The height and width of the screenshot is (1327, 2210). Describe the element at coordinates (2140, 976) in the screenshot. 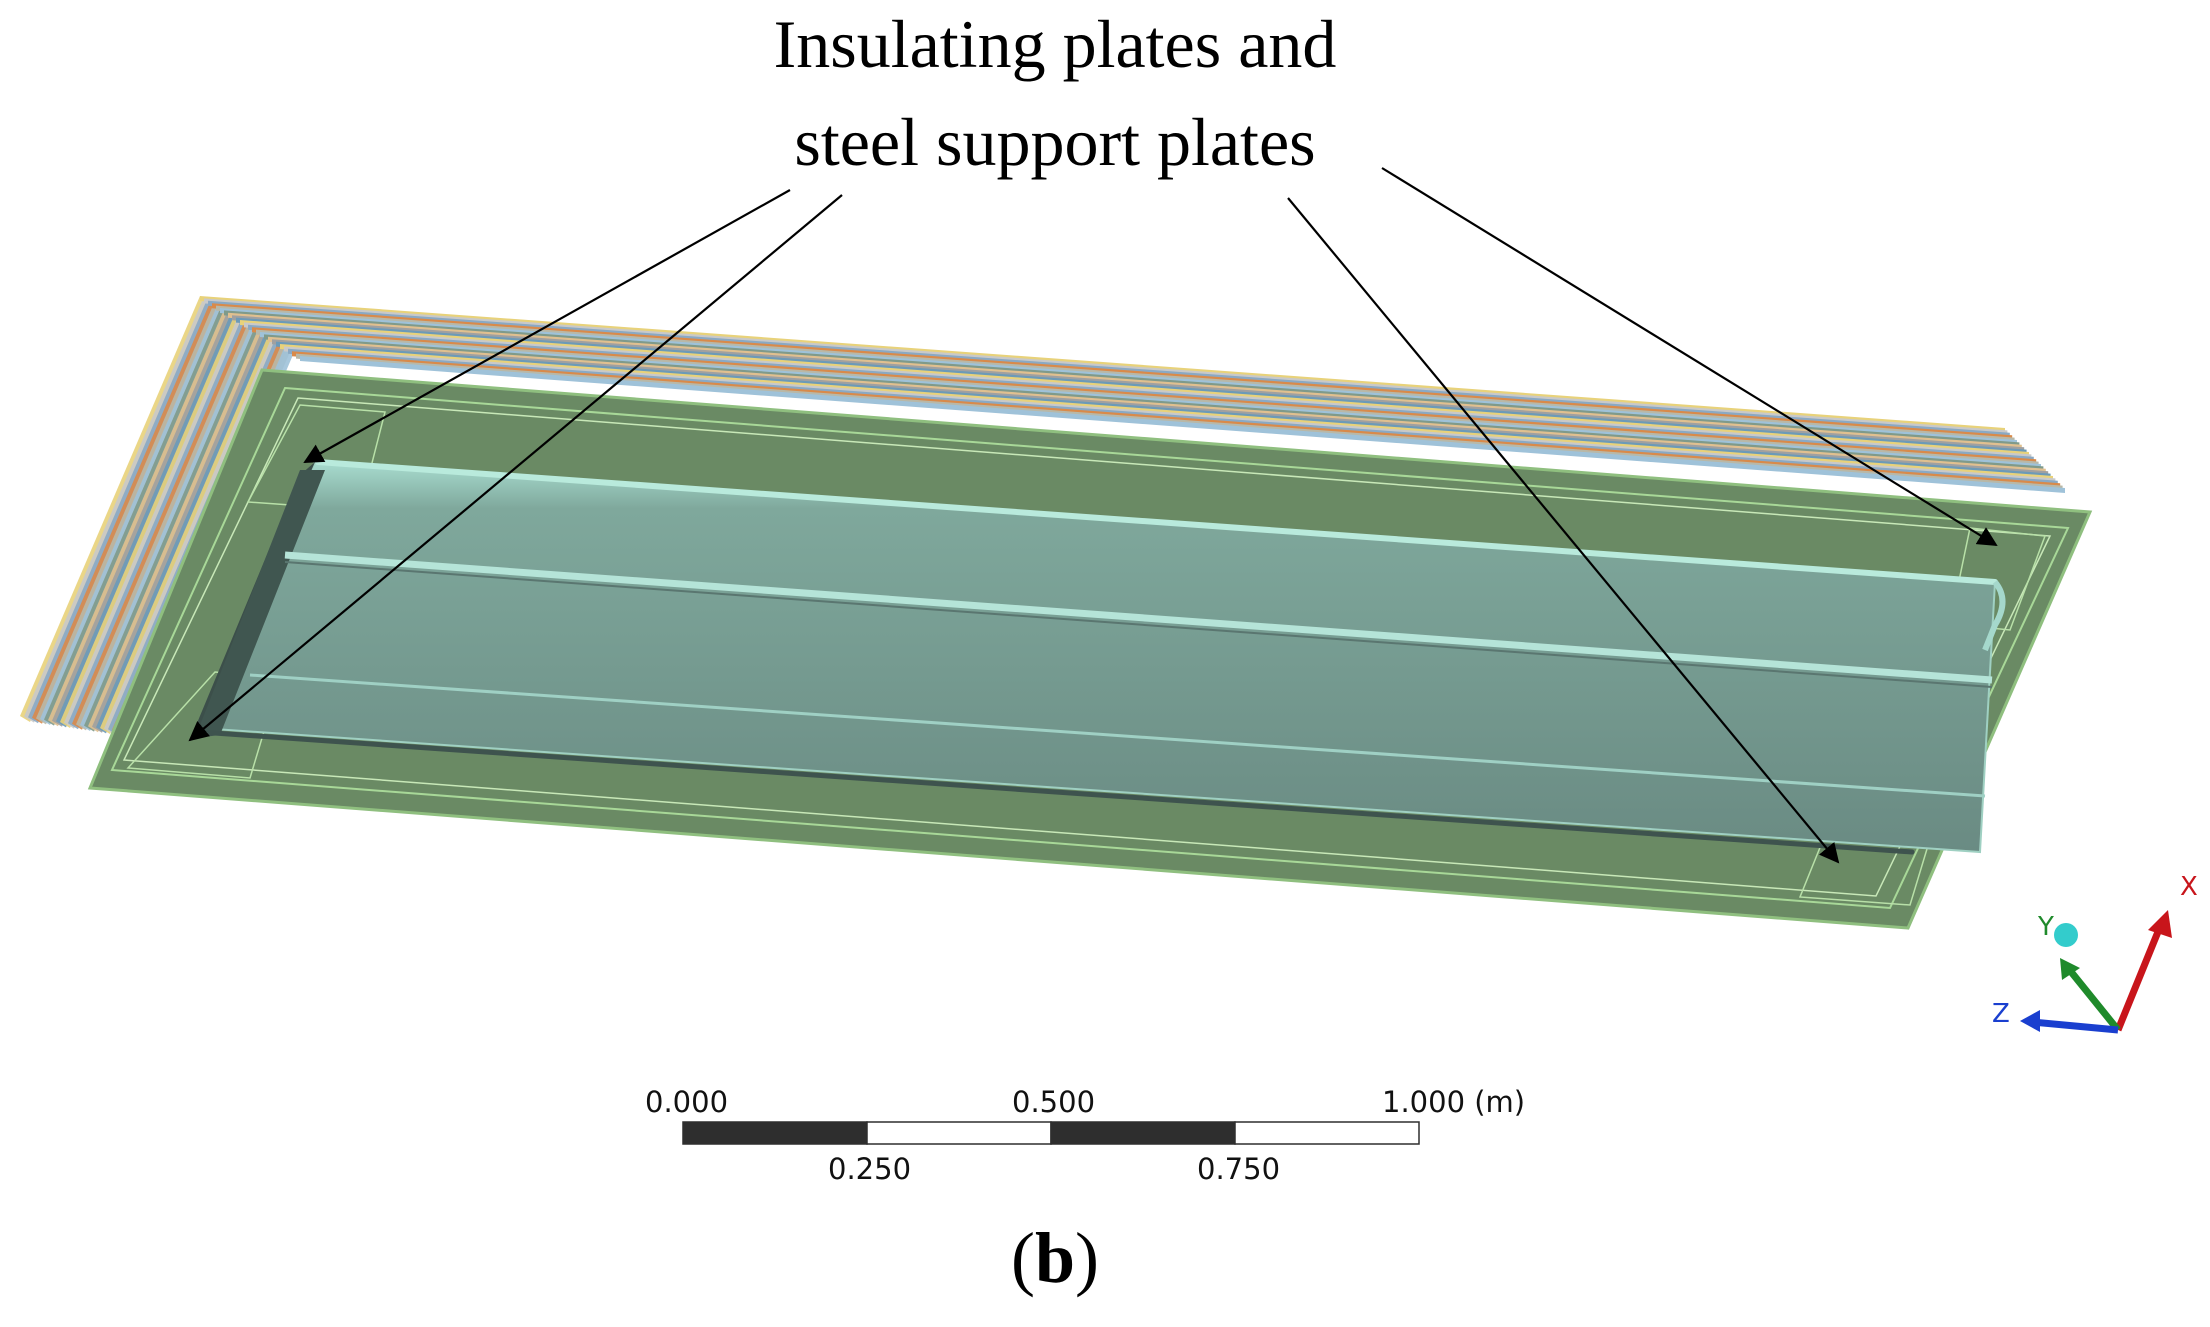

I see `x-axis-arrow` at that location.